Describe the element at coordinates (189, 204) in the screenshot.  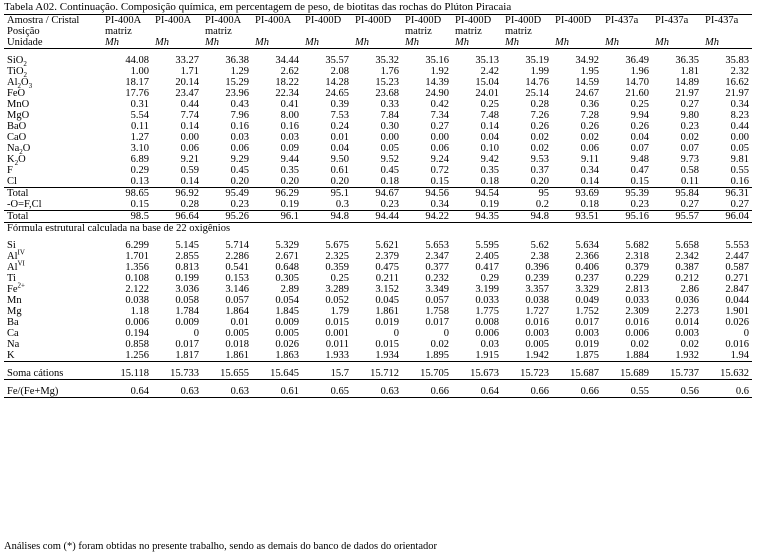
I see `value-cell: 0.28` at that location.